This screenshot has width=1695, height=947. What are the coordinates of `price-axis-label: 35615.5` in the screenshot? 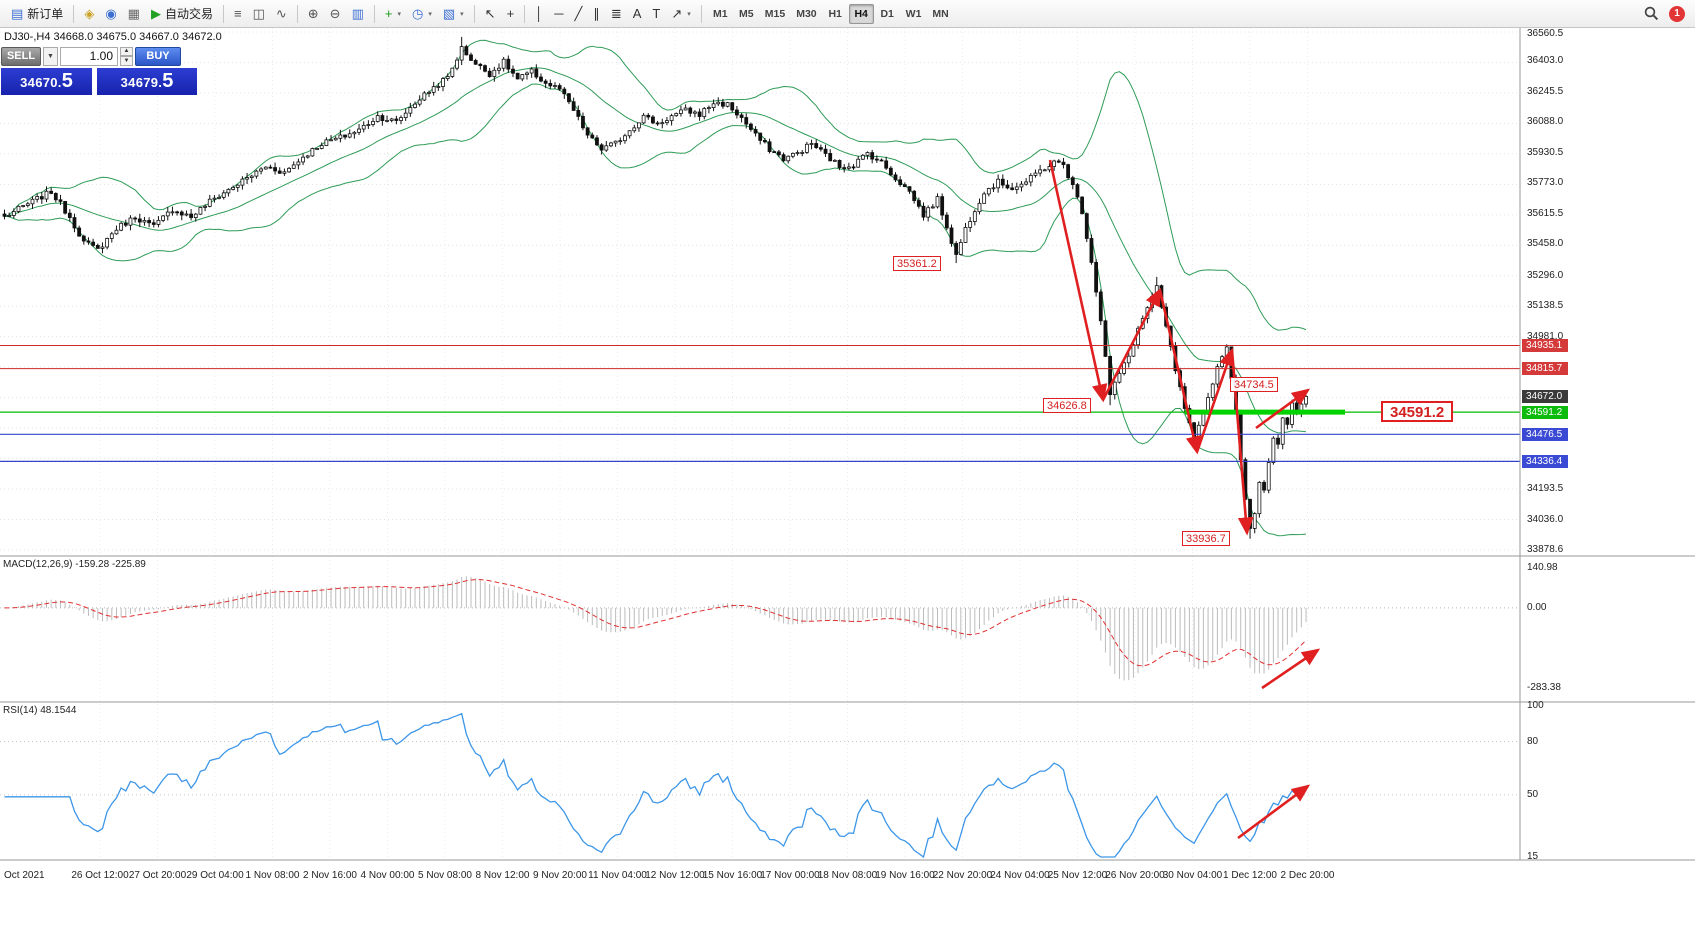 It's located at (1545, 213).